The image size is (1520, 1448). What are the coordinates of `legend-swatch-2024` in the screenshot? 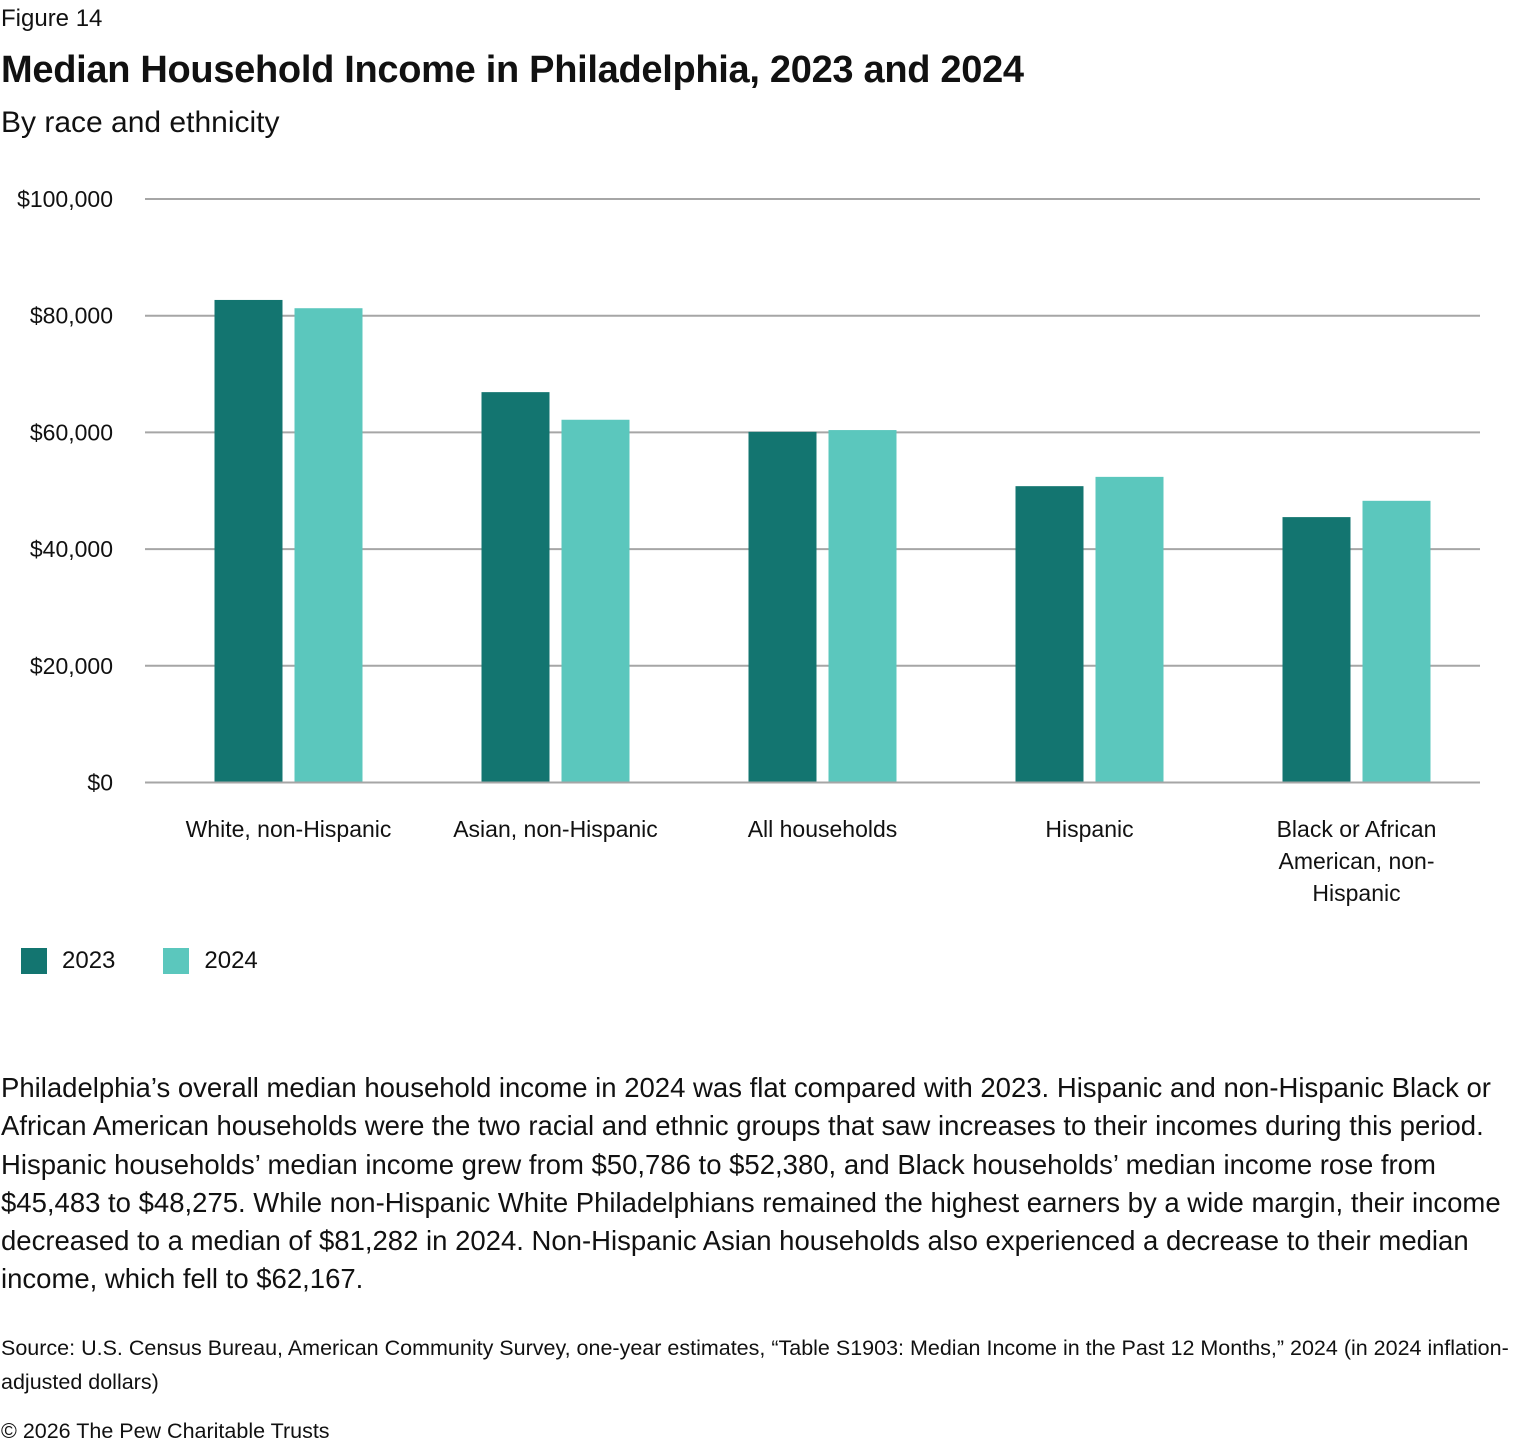 It's located at (176, 961).